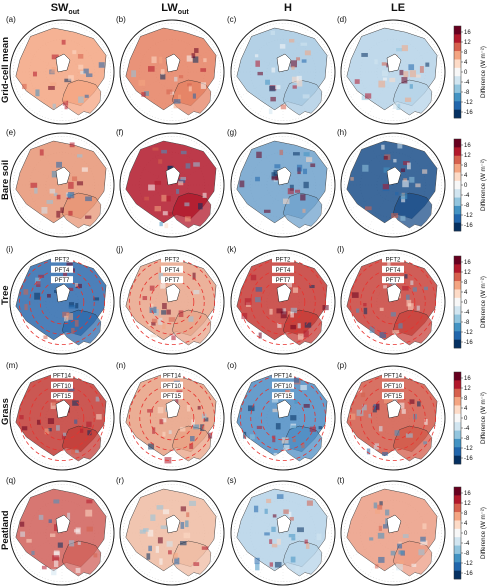 The width and height of the screenshot is (500, 588). What do you see at coordinates (11, 480) in the screenshot?
I see `panel-label: (q)` at bounding box center [11, 480].